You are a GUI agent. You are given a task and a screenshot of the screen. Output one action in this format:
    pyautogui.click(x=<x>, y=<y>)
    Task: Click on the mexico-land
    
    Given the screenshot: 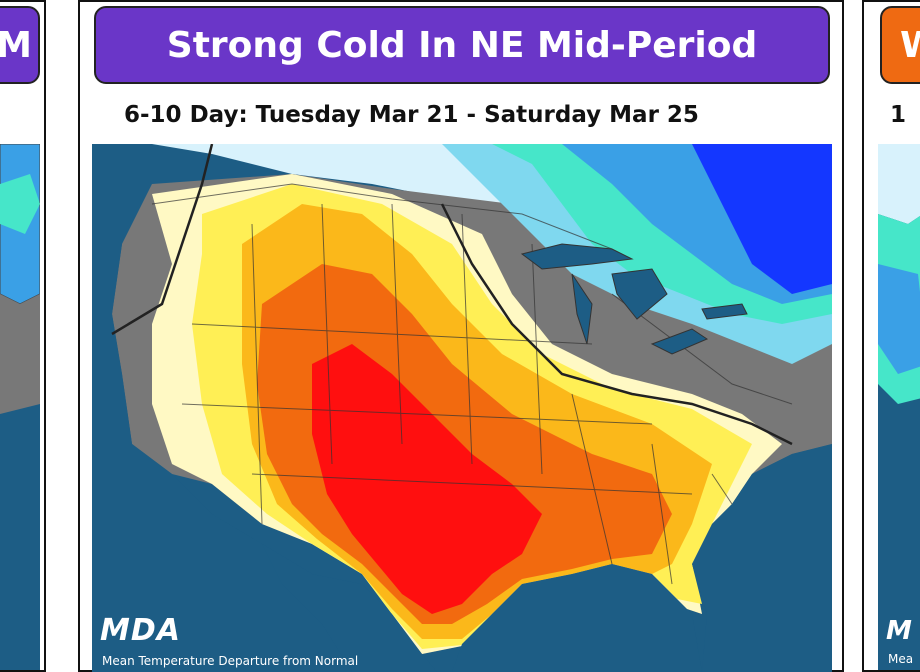 What is the action you would take?
    pyautogui.click(x=349, y=608)
    